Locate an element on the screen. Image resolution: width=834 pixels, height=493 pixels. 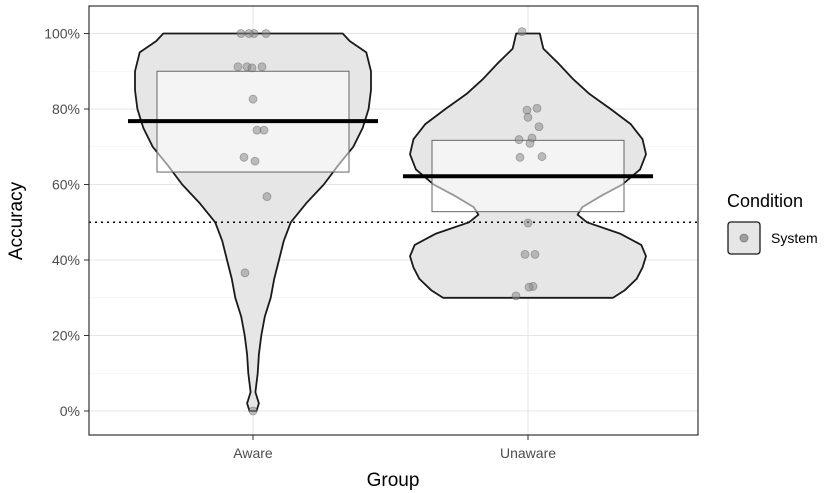
y-tick-label: 20% is located at coordinates (66, 336).